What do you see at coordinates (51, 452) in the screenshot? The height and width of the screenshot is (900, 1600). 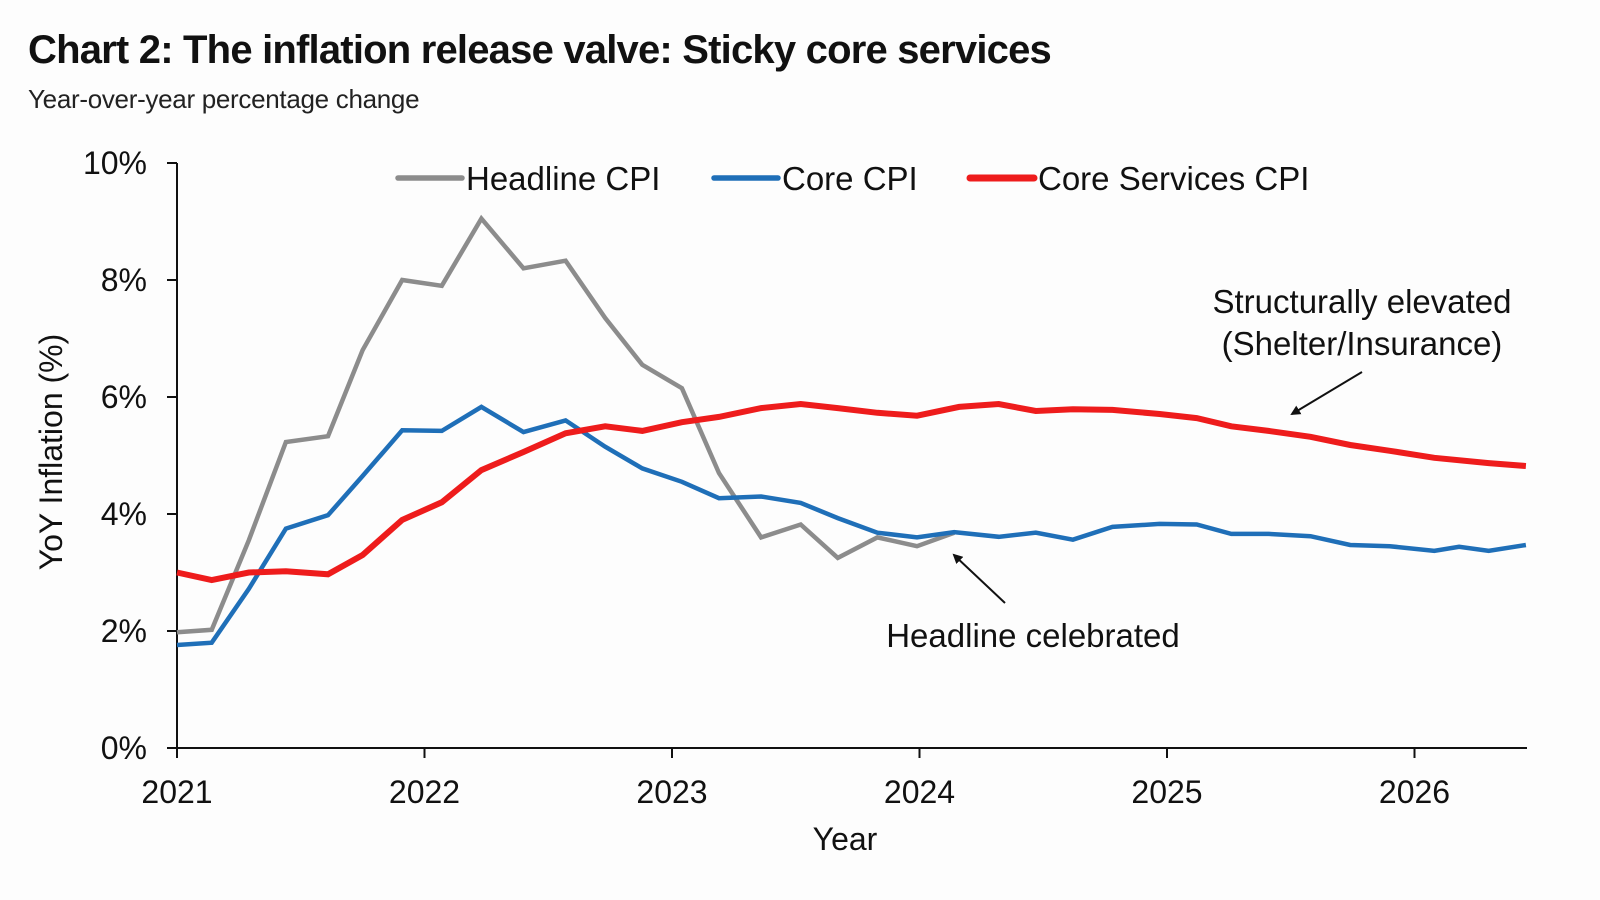 I see `y-axis-label: YoY Inflation (%)` at bounding box center [51, 452].